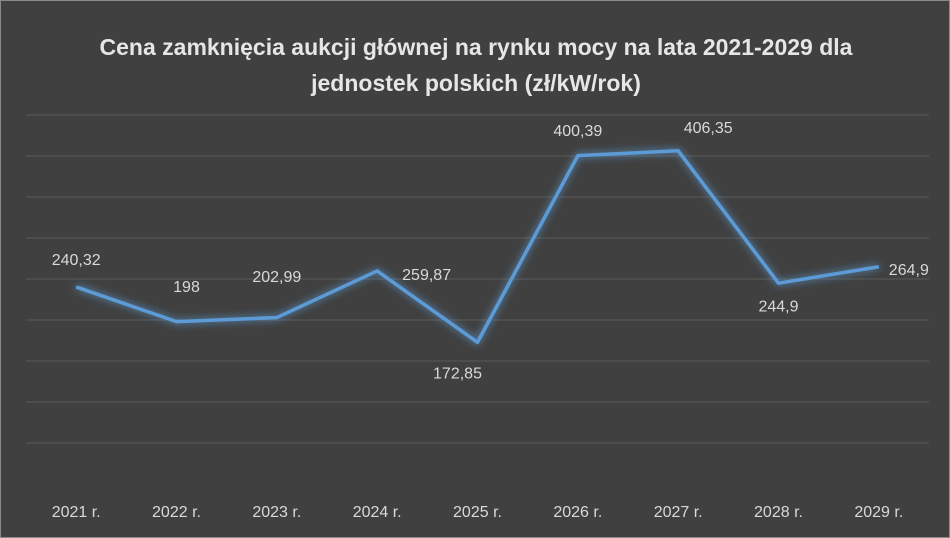 This screenshot has width=950, height=538. I want to click on x-tick-label: 2023 r., so click(276, 512).